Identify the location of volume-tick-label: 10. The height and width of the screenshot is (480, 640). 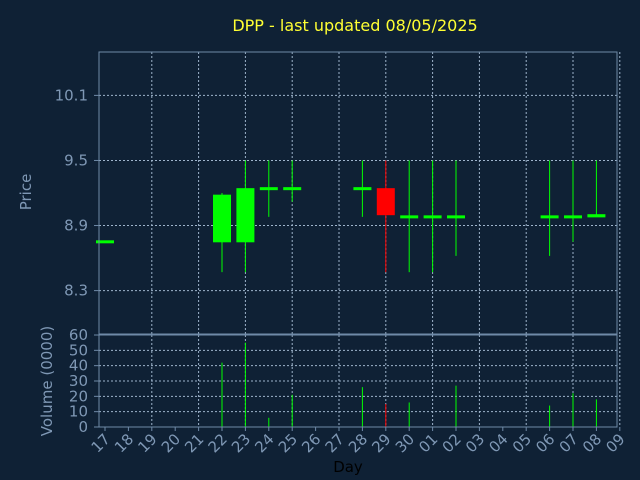
(78, 412).